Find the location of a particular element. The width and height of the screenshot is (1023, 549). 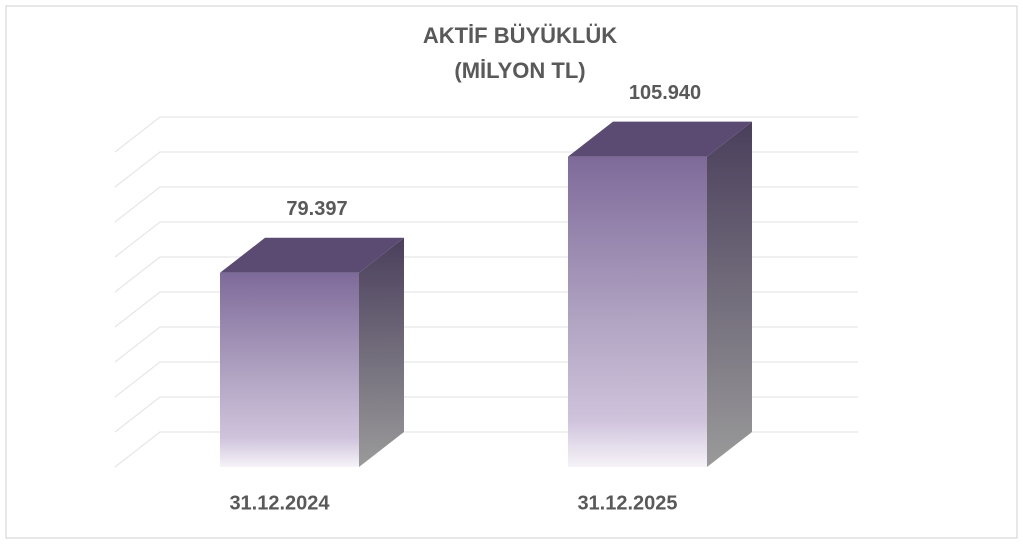

x-tick-label: 31.12.2025 is located at coordinates (627, 503).